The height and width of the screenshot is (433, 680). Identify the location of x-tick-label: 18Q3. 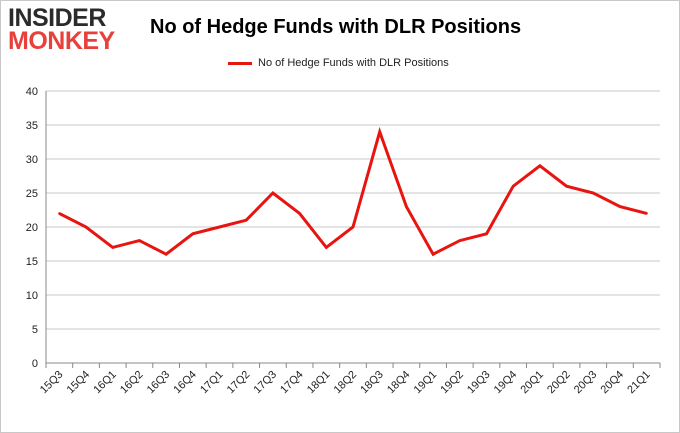
(372, 383).